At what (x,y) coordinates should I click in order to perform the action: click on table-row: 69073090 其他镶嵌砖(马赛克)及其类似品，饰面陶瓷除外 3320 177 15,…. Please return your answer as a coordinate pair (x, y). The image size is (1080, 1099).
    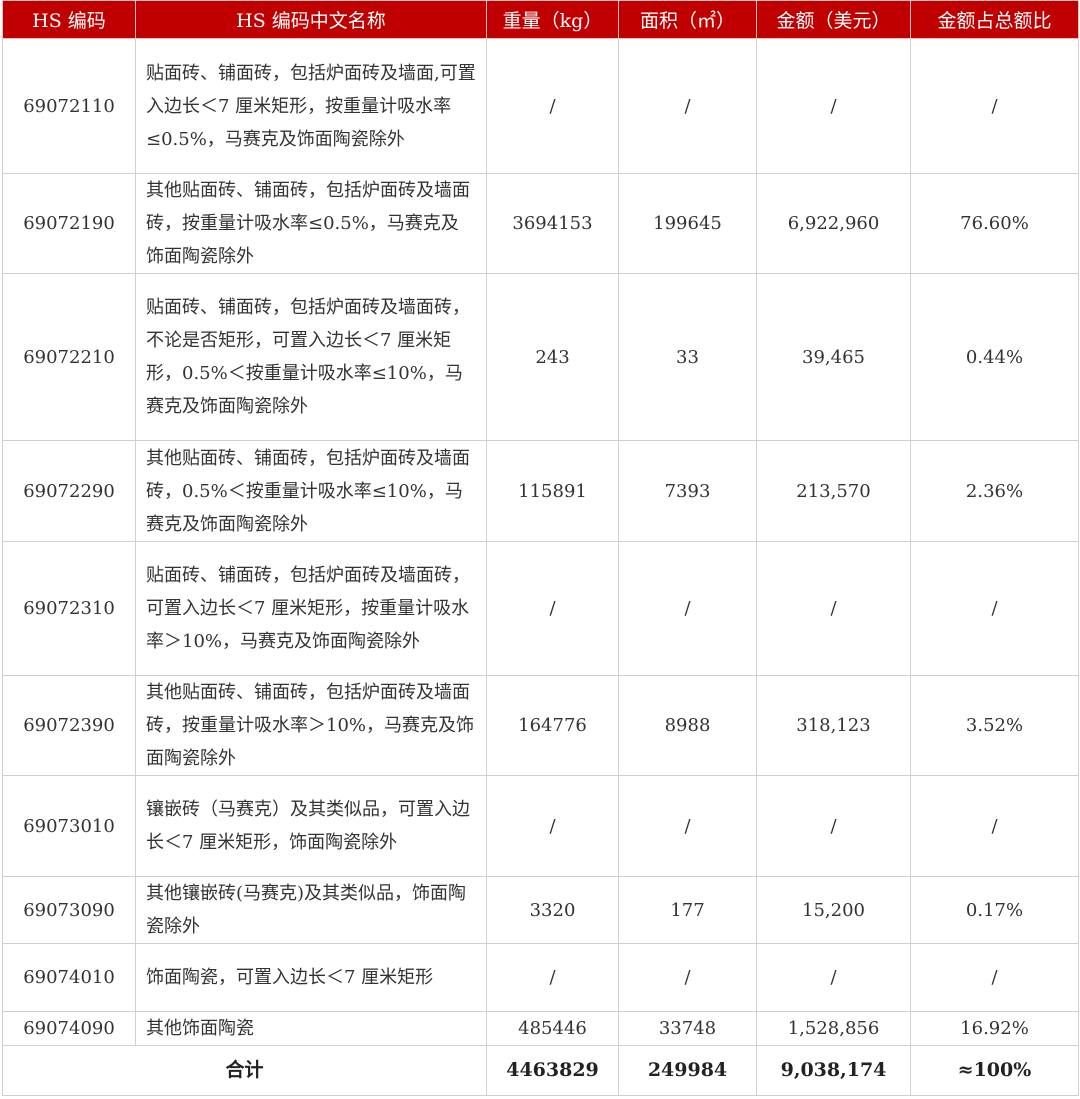
    Looking at the image, I should click on (540, 910).